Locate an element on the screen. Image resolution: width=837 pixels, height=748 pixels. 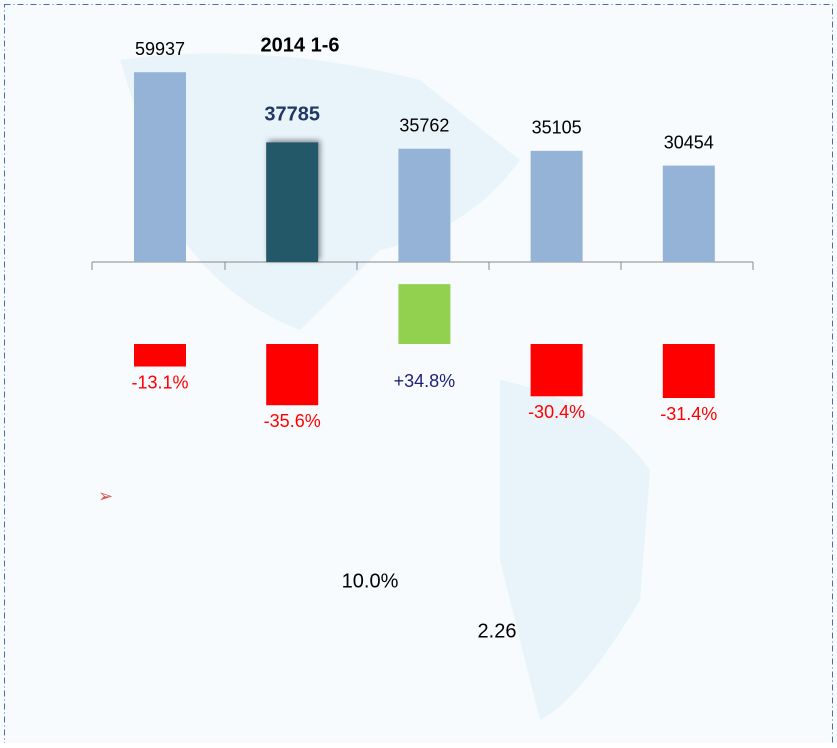
text-item: 10.0% is located at coordinates (370, 581).